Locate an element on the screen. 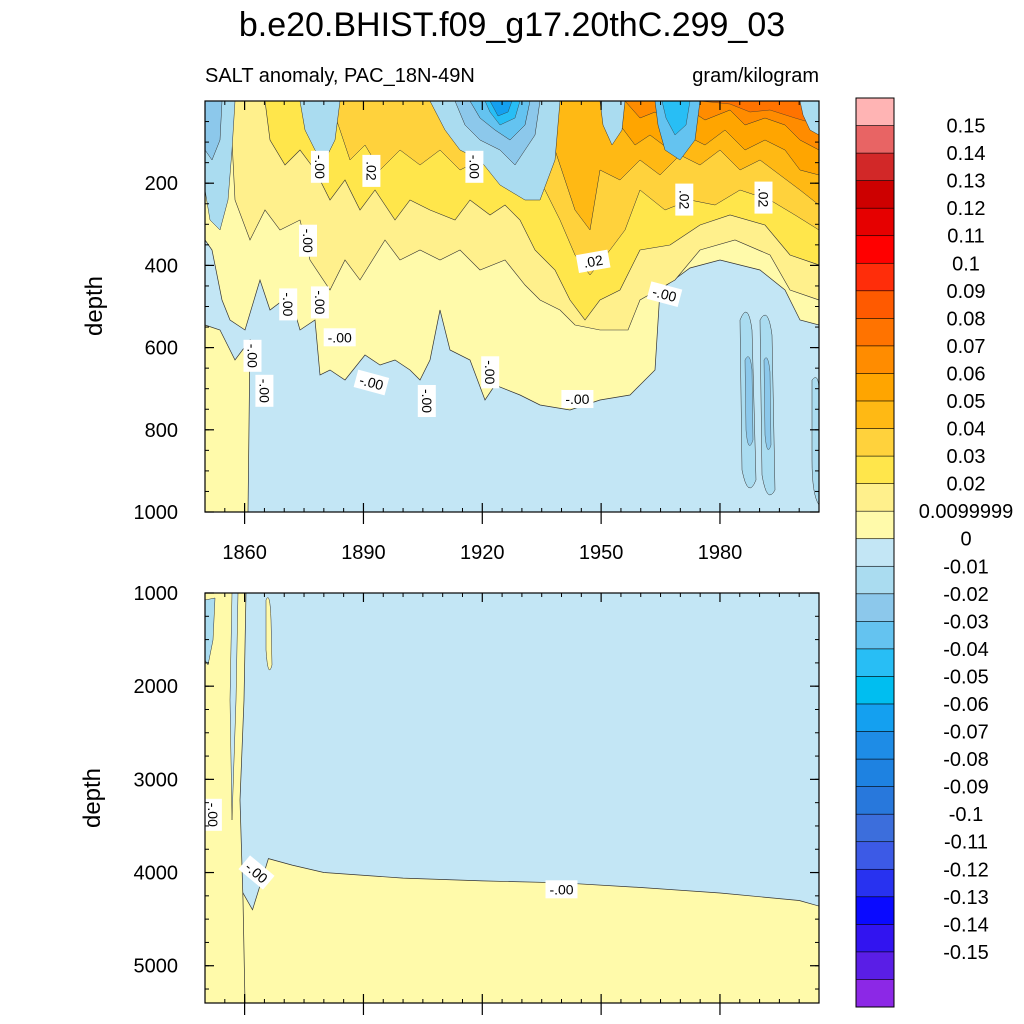  colorbar-label: -0.06 is located at coordinates (966, 705).